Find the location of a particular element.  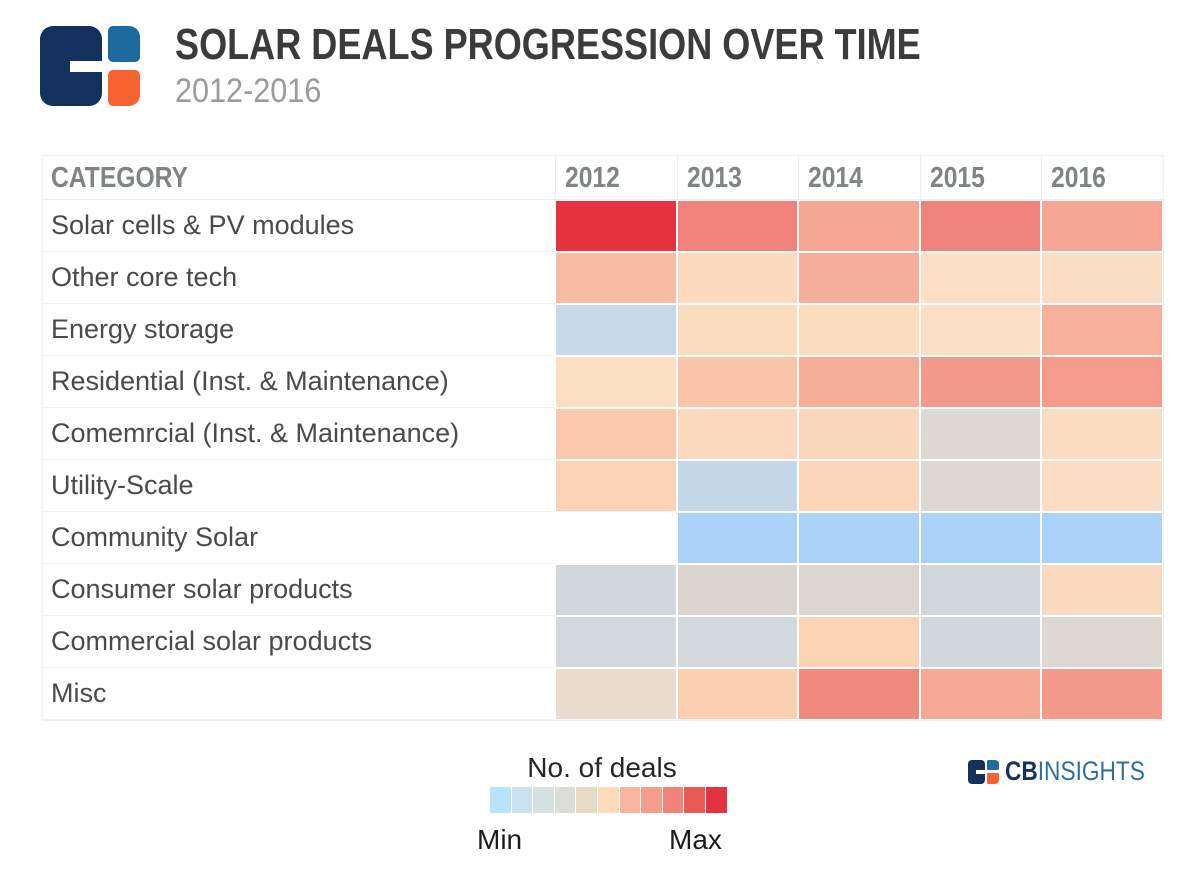

cbinsights-logo-icon is located at coordinates (90, 66).